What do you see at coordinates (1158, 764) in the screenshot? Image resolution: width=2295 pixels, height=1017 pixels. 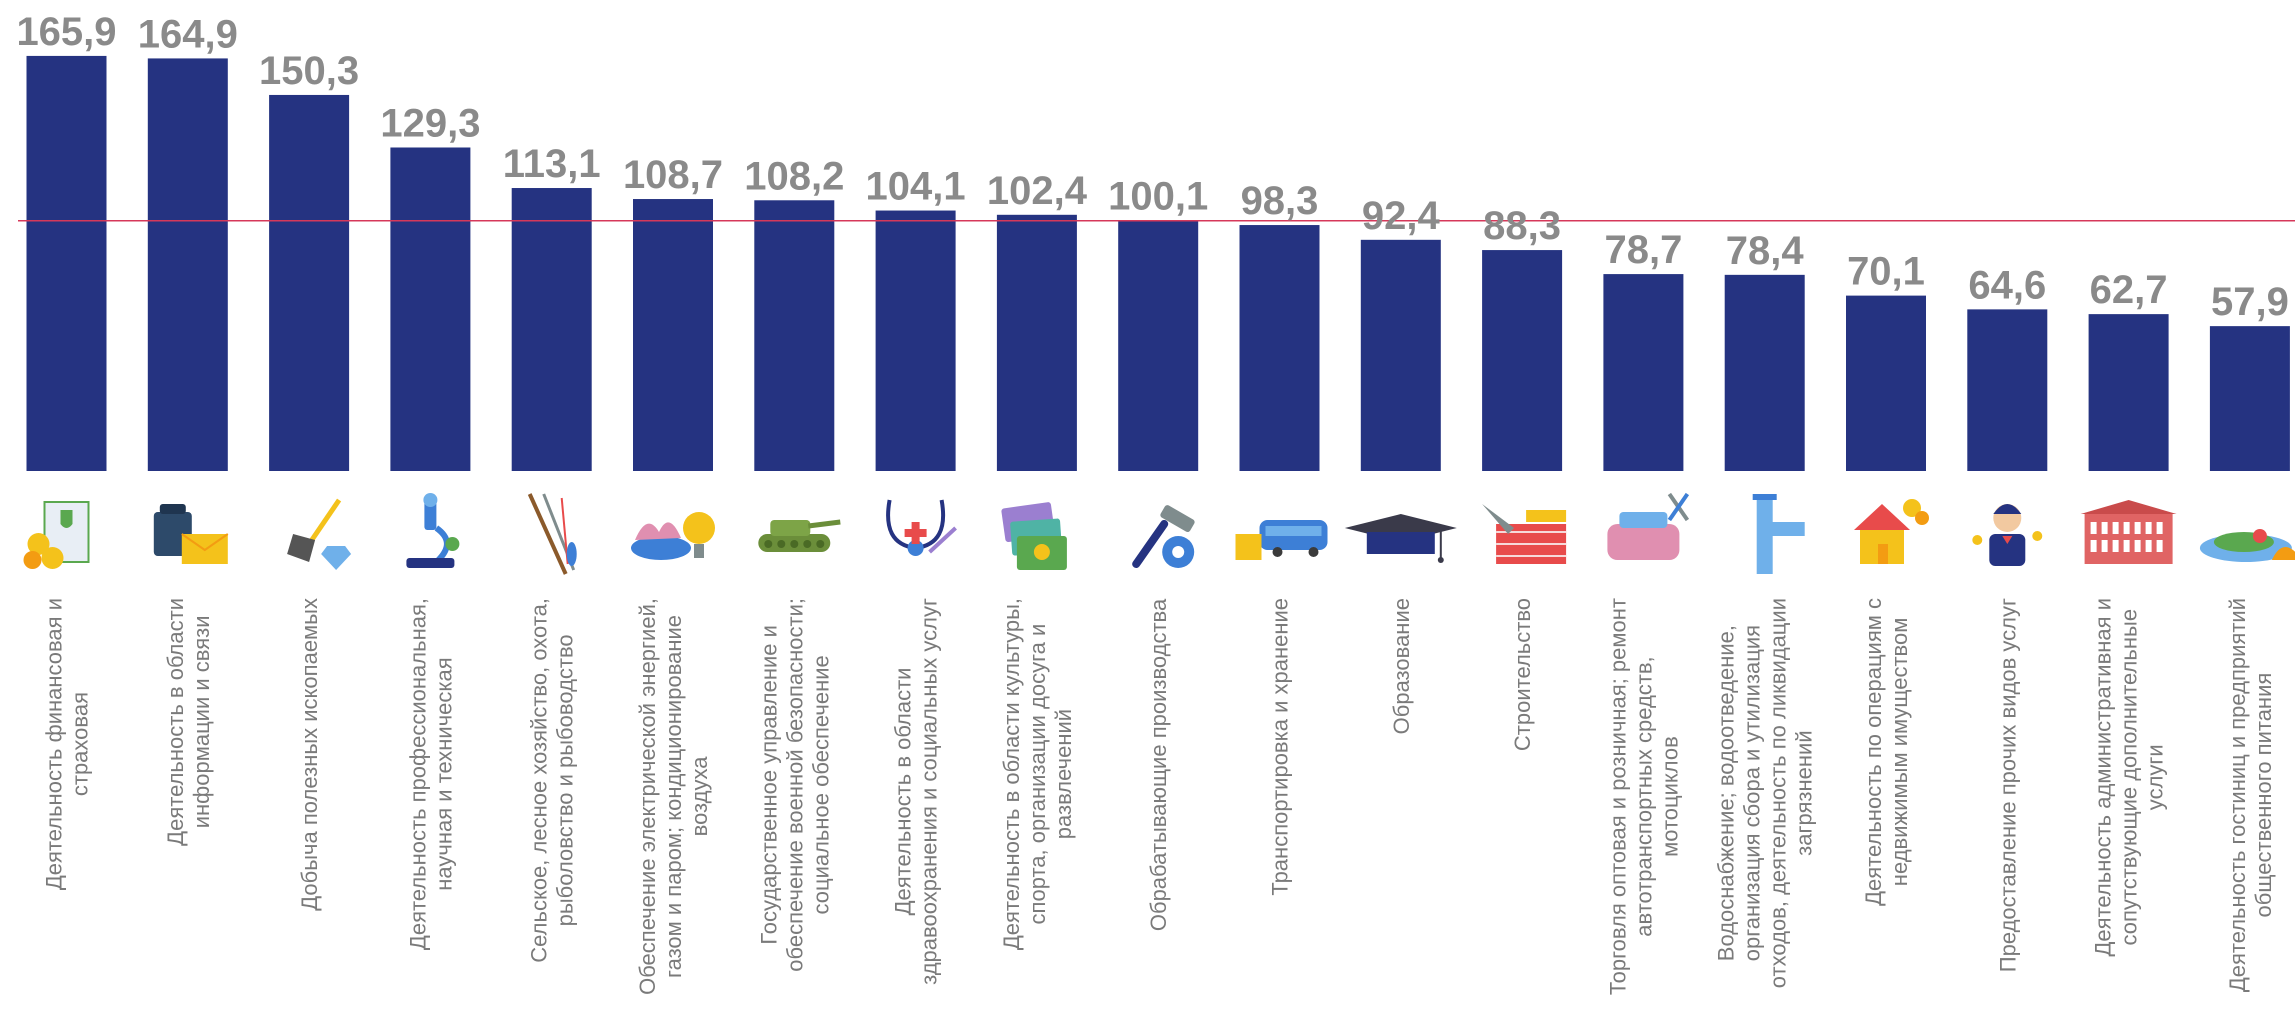 I see `category-label: Обрабатывающие производства` at bounding box center [1158, 764].